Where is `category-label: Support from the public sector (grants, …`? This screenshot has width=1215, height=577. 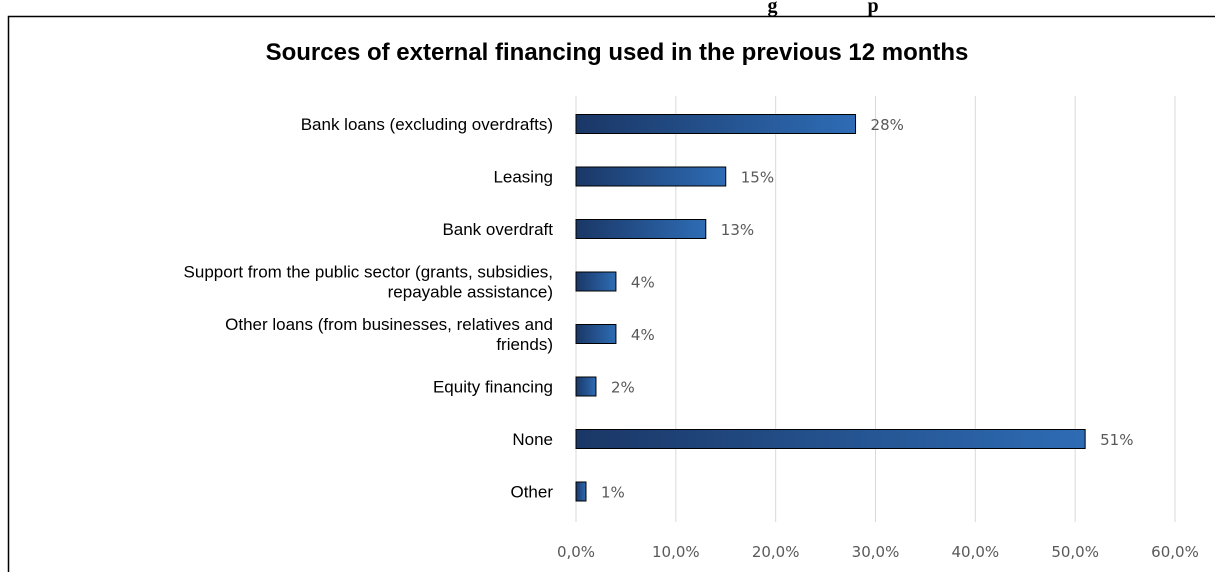 category-label: Support from the public sector (grants, … is located at coordinates (368, 282).